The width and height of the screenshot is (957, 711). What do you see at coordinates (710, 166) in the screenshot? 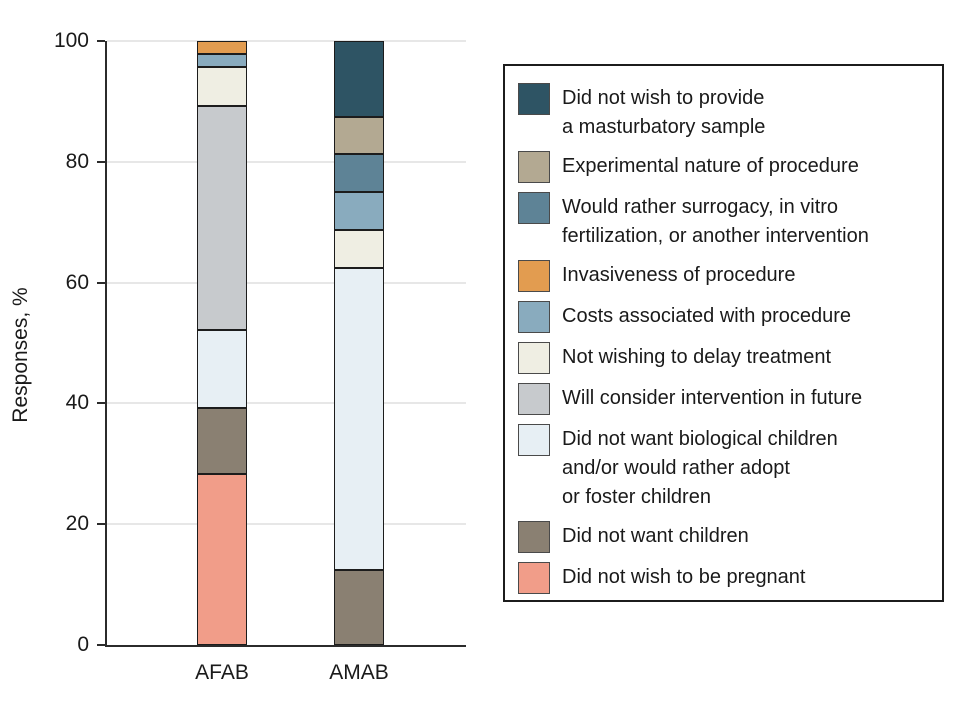
I see `legend-label: Experimental nature of procedure` at bounding box center [710, 166].